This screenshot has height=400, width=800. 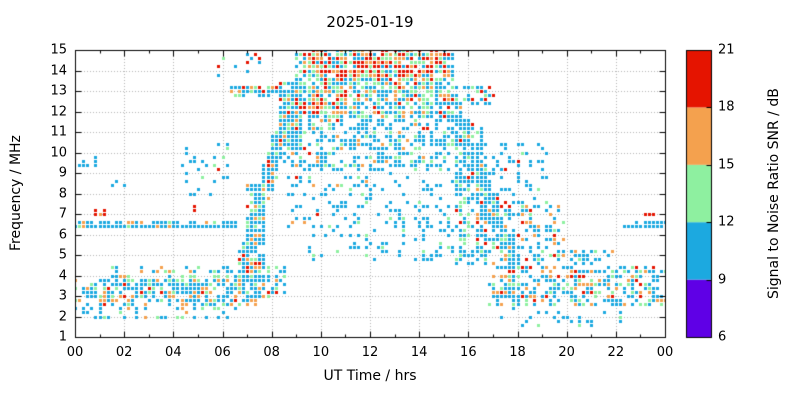 I want to click on chart-title: 2025-01-19, so click(x=370, y=22).